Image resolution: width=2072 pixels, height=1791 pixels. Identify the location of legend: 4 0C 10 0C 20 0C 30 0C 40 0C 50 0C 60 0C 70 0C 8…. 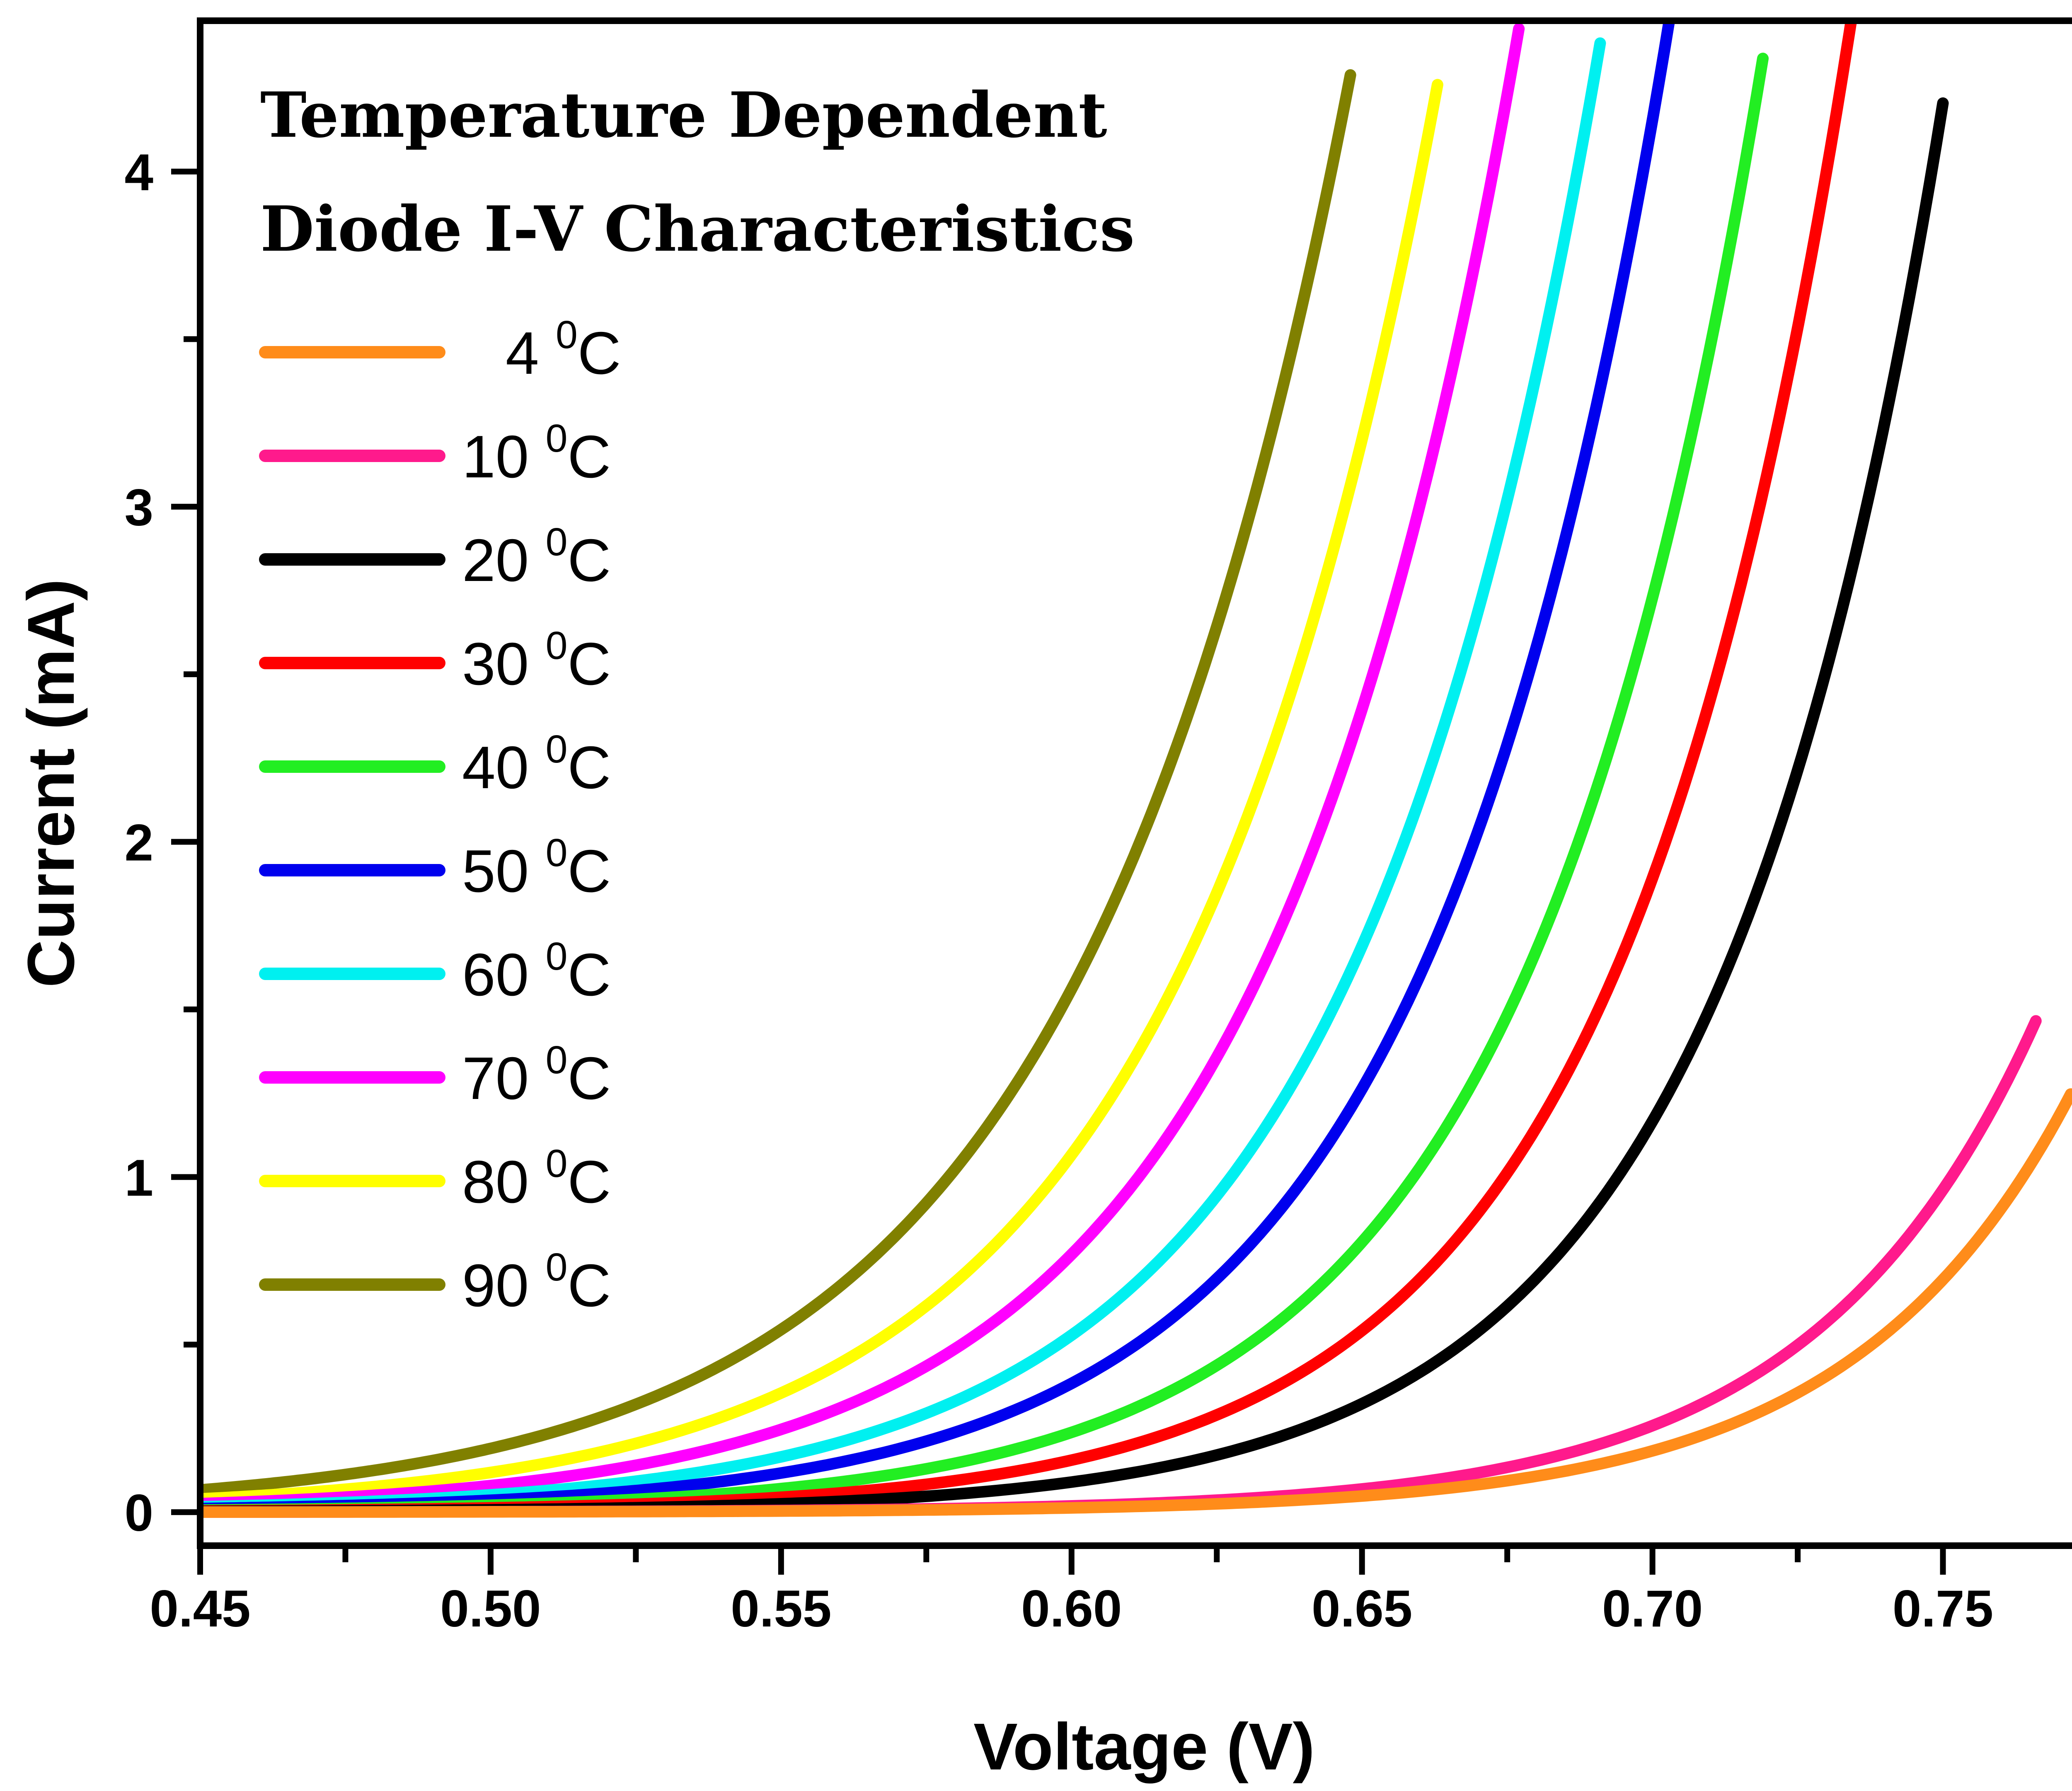
(440, 816).